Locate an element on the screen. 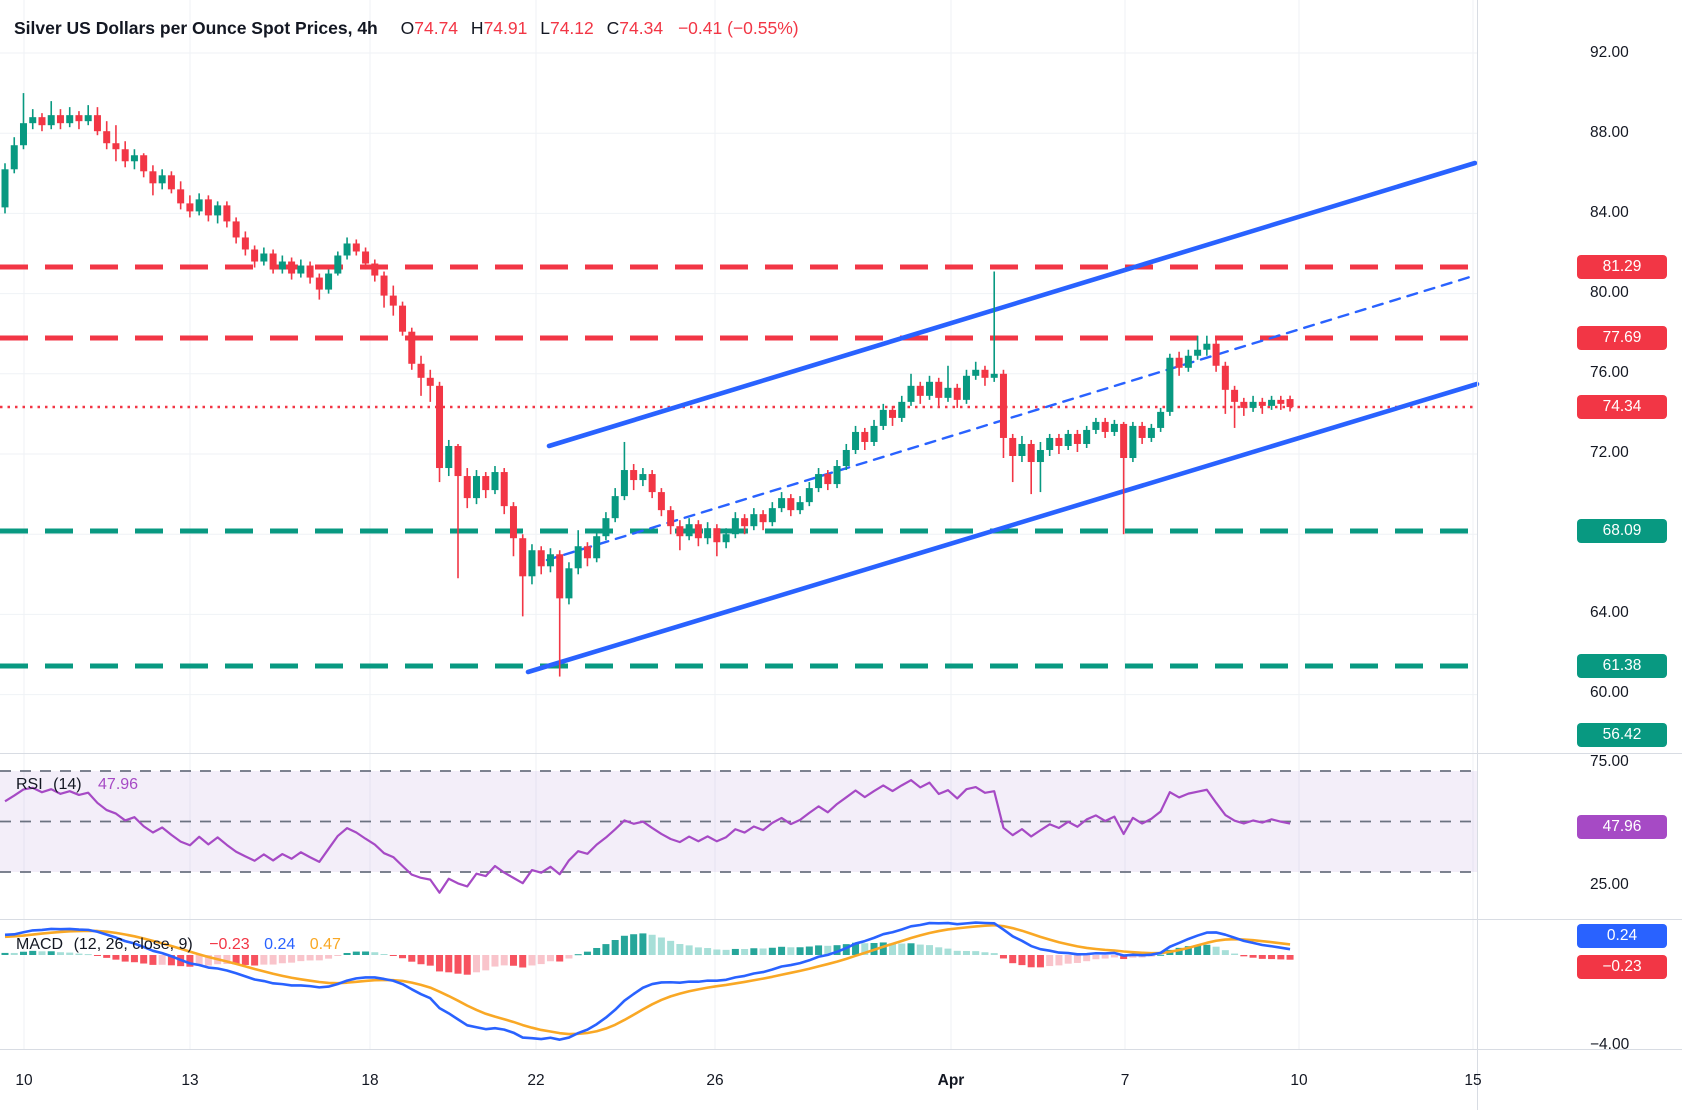  macd-line is located at coordinates (647, 981).